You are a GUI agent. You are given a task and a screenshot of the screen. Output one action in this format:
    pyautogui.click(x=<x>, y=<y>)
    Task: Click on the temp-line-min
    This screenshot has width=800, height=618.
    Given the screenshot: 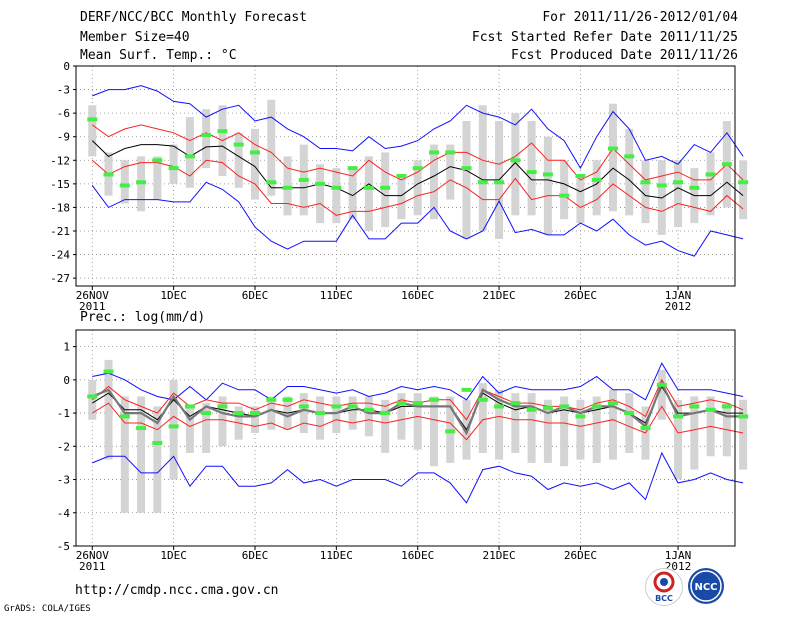 What is the action you would take?
    pyautogui.click(x=417, y=219)
    